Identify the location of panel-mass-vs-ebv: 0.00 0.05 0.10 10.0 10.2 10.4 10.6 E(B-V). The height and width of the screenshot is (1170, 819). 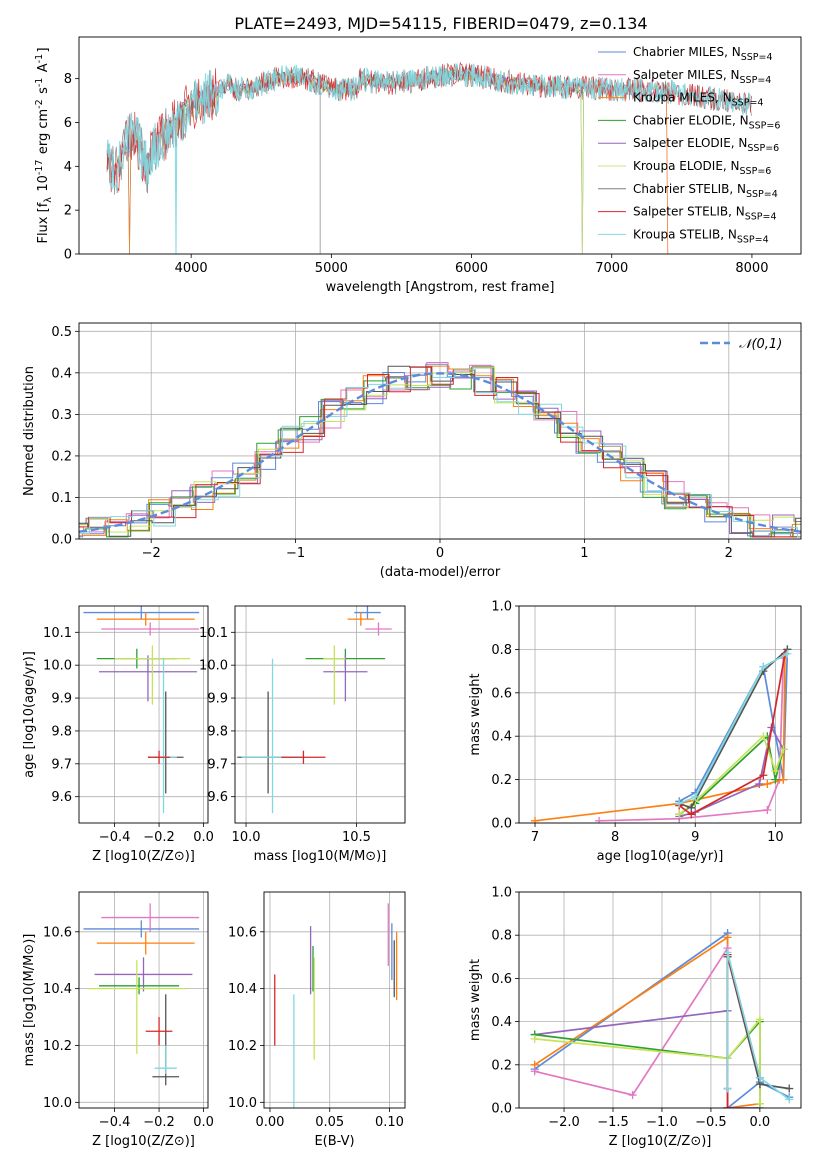
(317, 1020).